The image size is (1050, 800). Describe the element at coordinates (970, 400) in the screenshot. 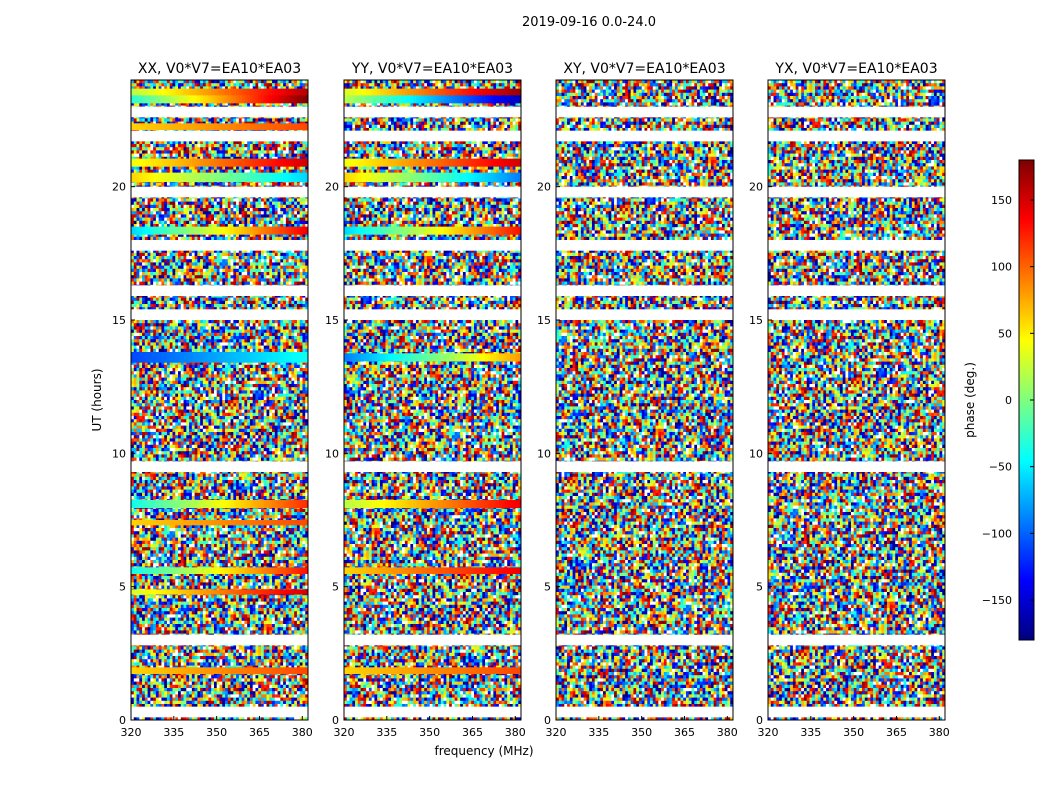

I see `colorbar-label: phase (deg.)` at that location.